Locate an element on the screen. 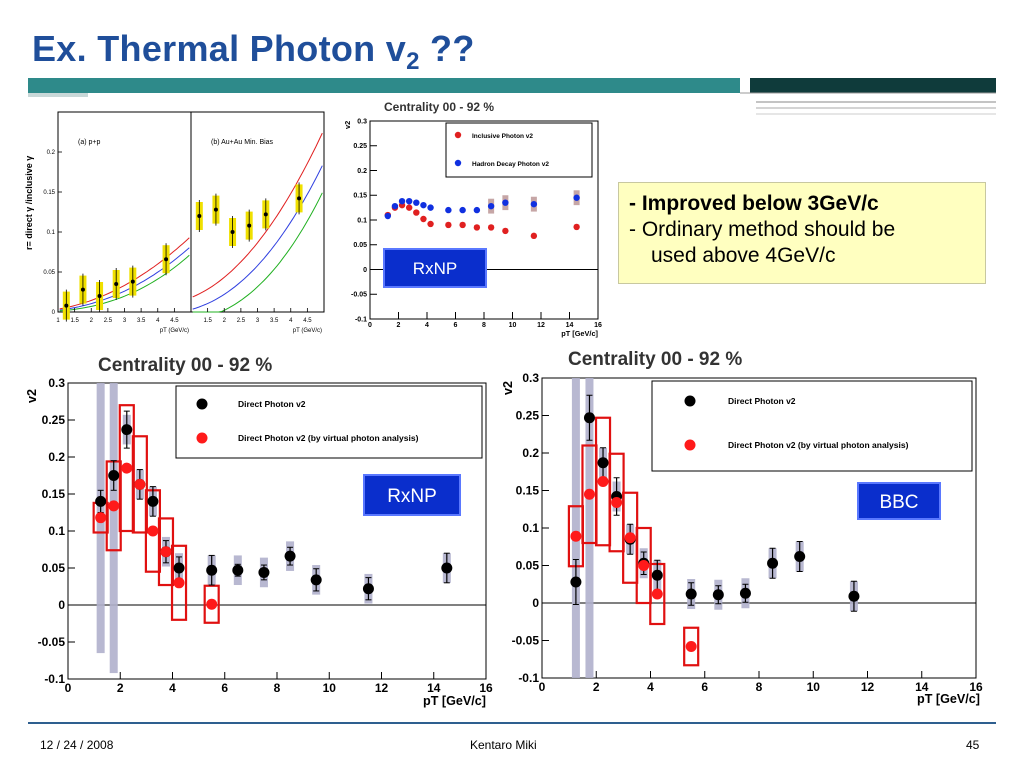  y-tick-label: 0 is located at coordinates (365, 270).